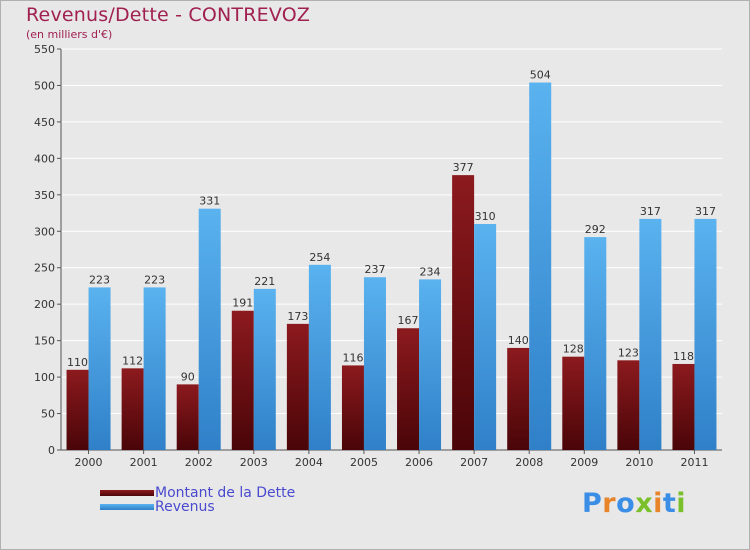 Image resolution: width=750 pixels, height=550 pixels. Describe the element at coordinates (69, 34) in the screenshot. I see `chart-subtitle: (en milliers d'€)` at that location.